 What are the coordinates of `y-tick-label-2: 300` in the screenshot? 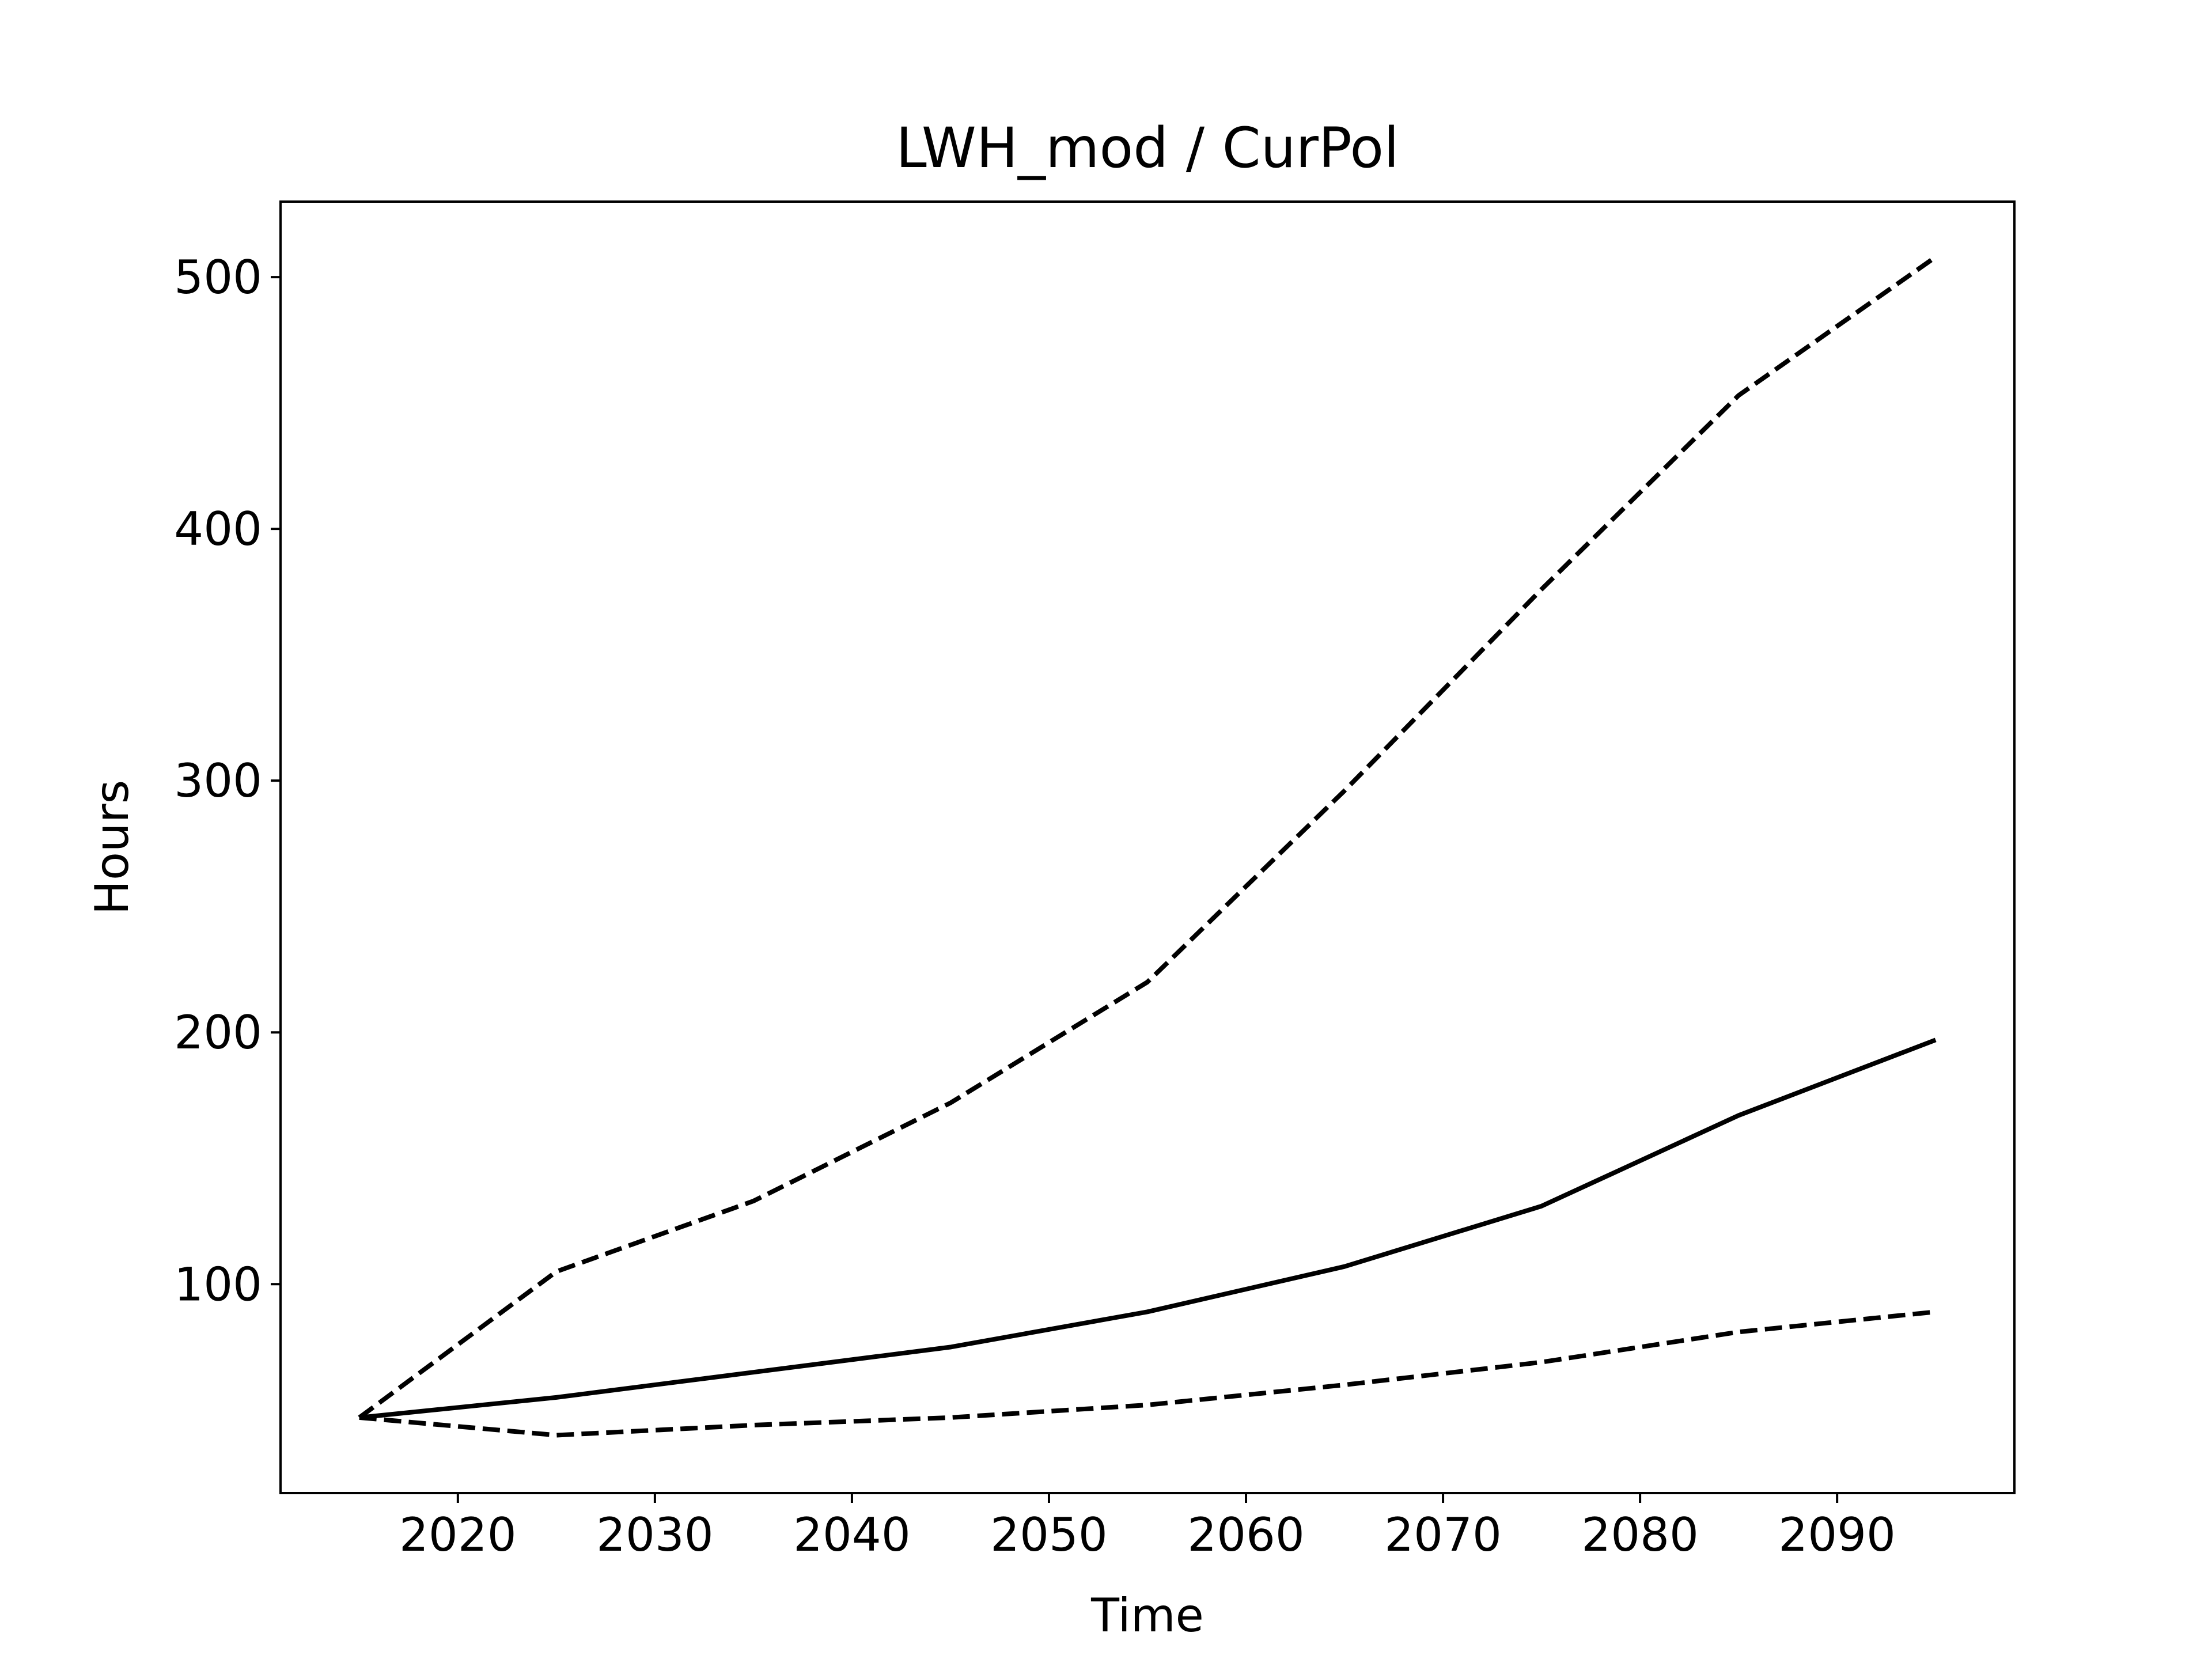 It's located at (218, 781).